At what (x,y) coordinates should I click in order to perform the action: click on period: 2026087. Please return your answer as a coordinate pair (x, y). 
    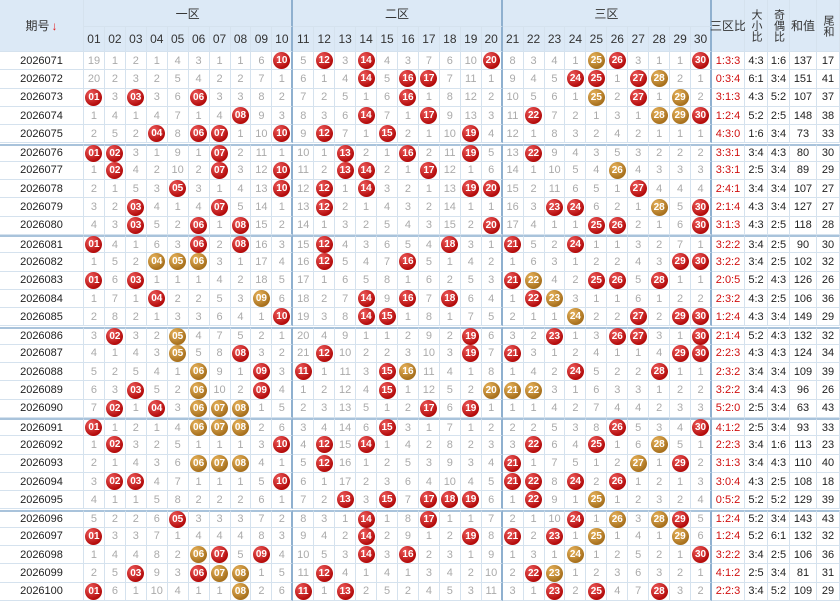
    Looking at the image, I should click on (42, 354).